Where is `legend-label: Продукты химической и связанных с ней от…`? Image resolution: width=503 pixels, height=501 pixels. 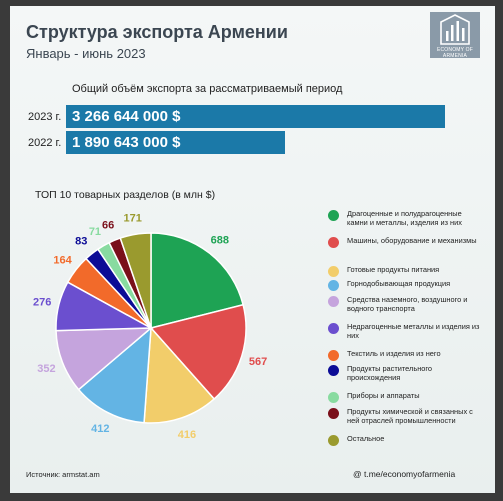 legend-label: Продукты химической и связанных с ней от… is located at coordinates (410, 416).